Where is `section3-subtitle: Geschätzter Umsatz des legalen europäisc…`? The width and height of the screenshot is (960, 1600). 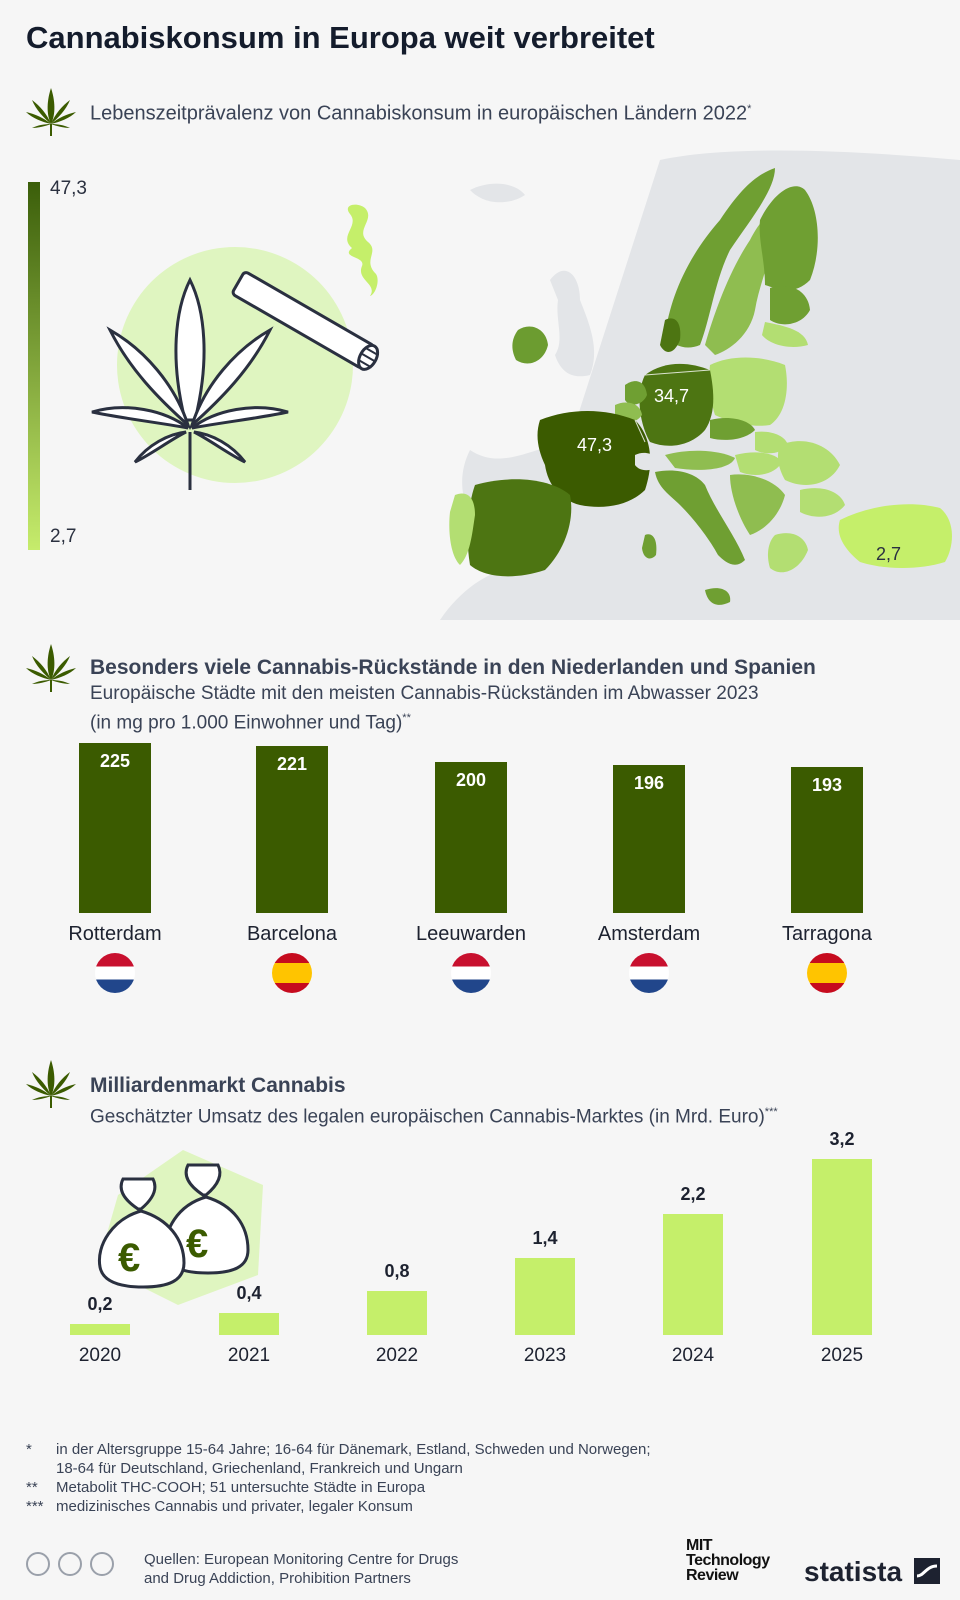
section3-subtitle: Geschätzter Umsatz des legalen europäisc… is located at coordinates (434, 1117).